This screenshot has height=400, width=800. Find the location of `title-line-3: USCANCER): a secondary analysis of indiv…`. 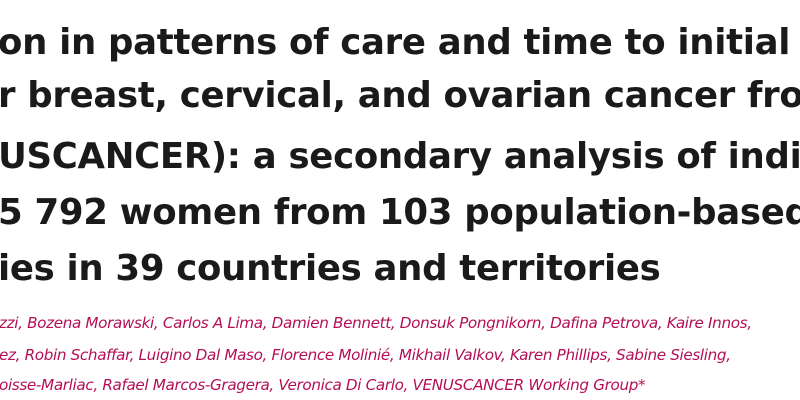

title-line-3: USCANCER): a secondary analysis of indiv… is located at coordinates (400, 156).